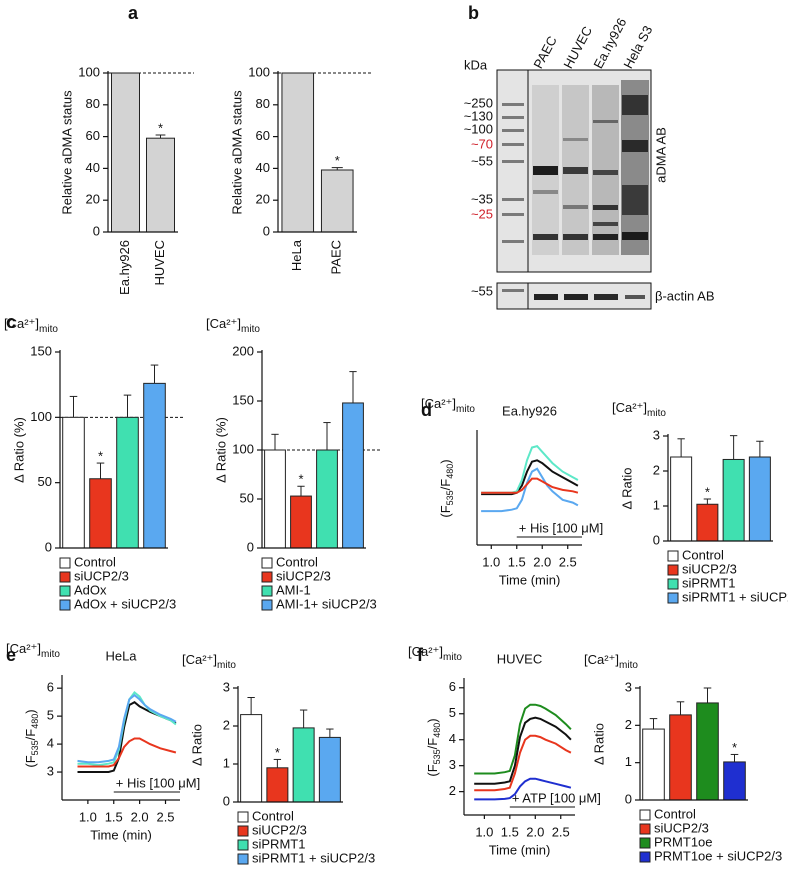 This screenshot has width=788, height=890. What do you see at coordinates (50, 743) in the screenshot?
I see `y-tick-label: 4` at bounding box center [50, 743].